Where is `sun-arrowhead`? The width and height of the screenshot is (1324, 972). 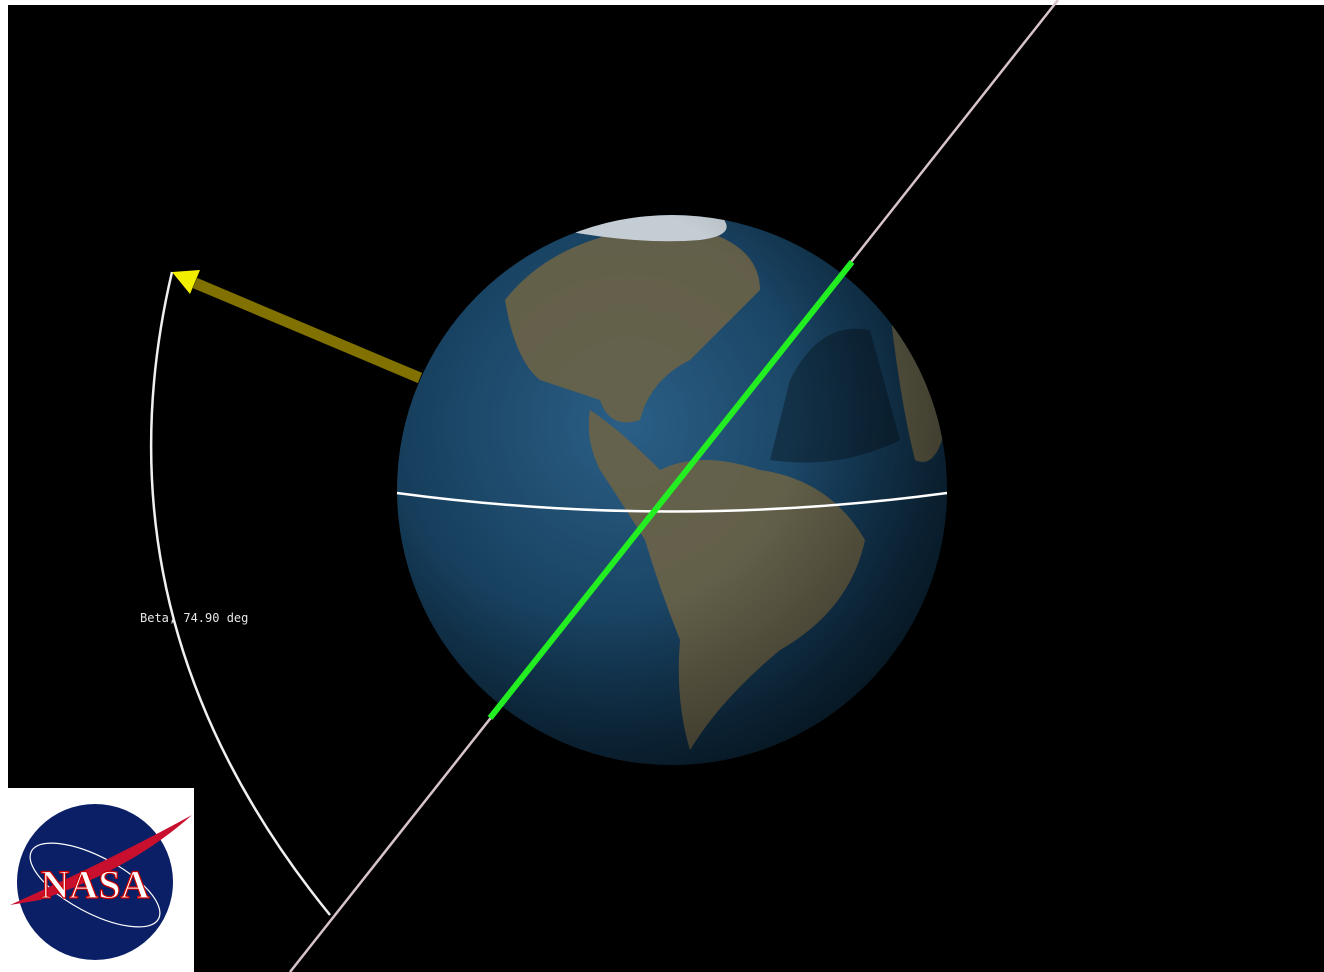 sun-arrowhead is located at coordinates (186, 282).